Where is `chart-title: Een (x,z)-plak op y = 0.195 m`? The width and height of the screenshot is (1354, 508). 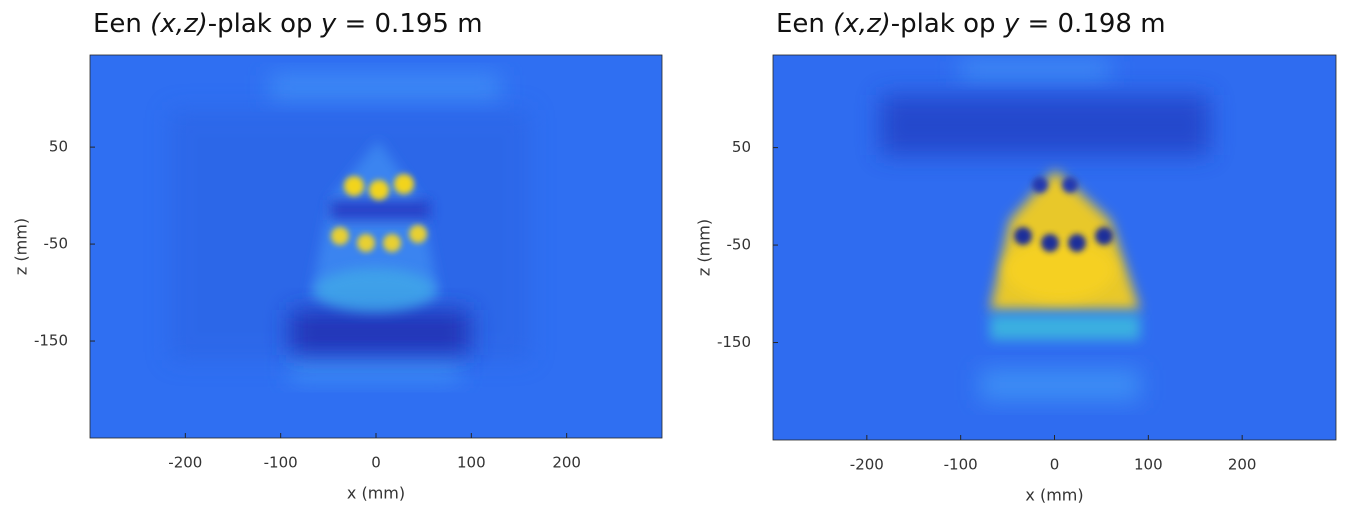 chart-title: Een (x,z)-plak op y = 0.195 m is located at coordinates (288, 24).